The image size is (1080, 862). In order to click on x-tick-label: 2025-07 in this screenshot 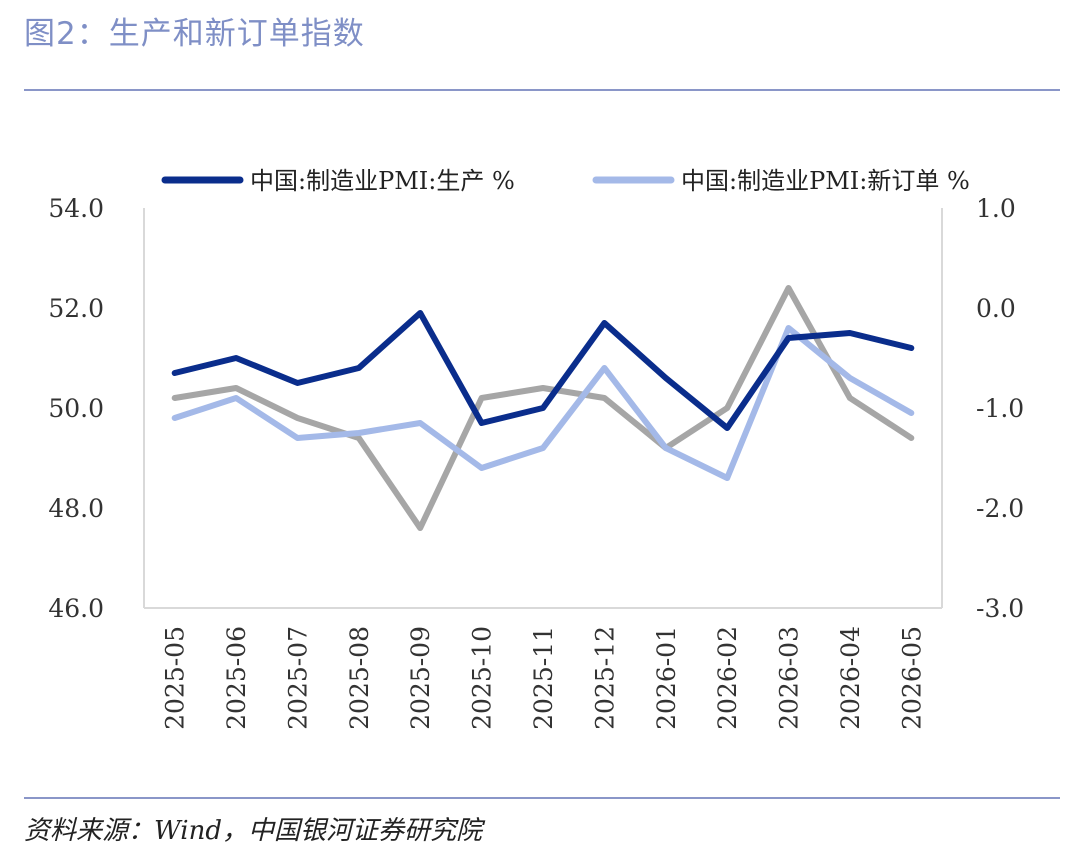, I will do `click(297, 678)`.